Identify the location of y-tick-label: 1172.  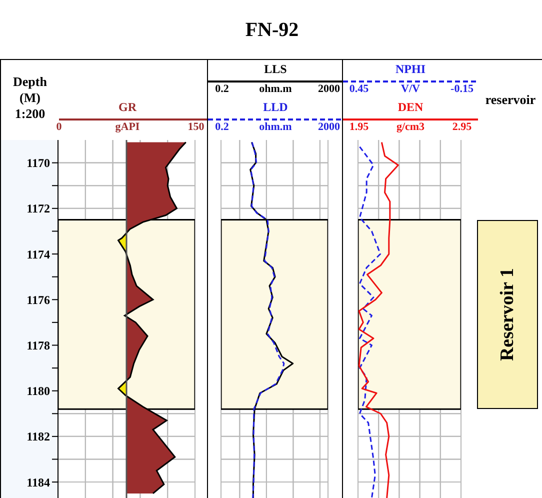
(38, 209).